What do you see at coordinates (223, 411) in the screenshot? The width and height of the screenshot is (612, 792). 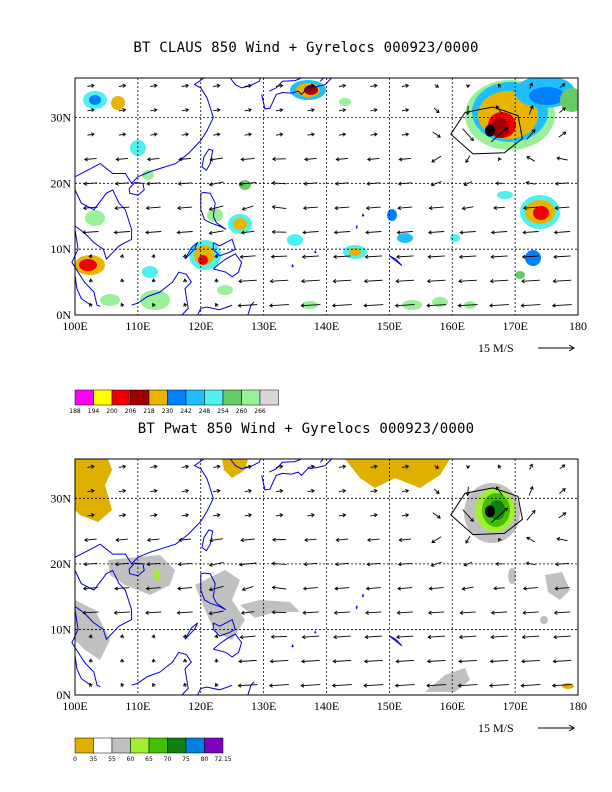 I see `colorbar-label: 254` at bounding box center [223, 411].